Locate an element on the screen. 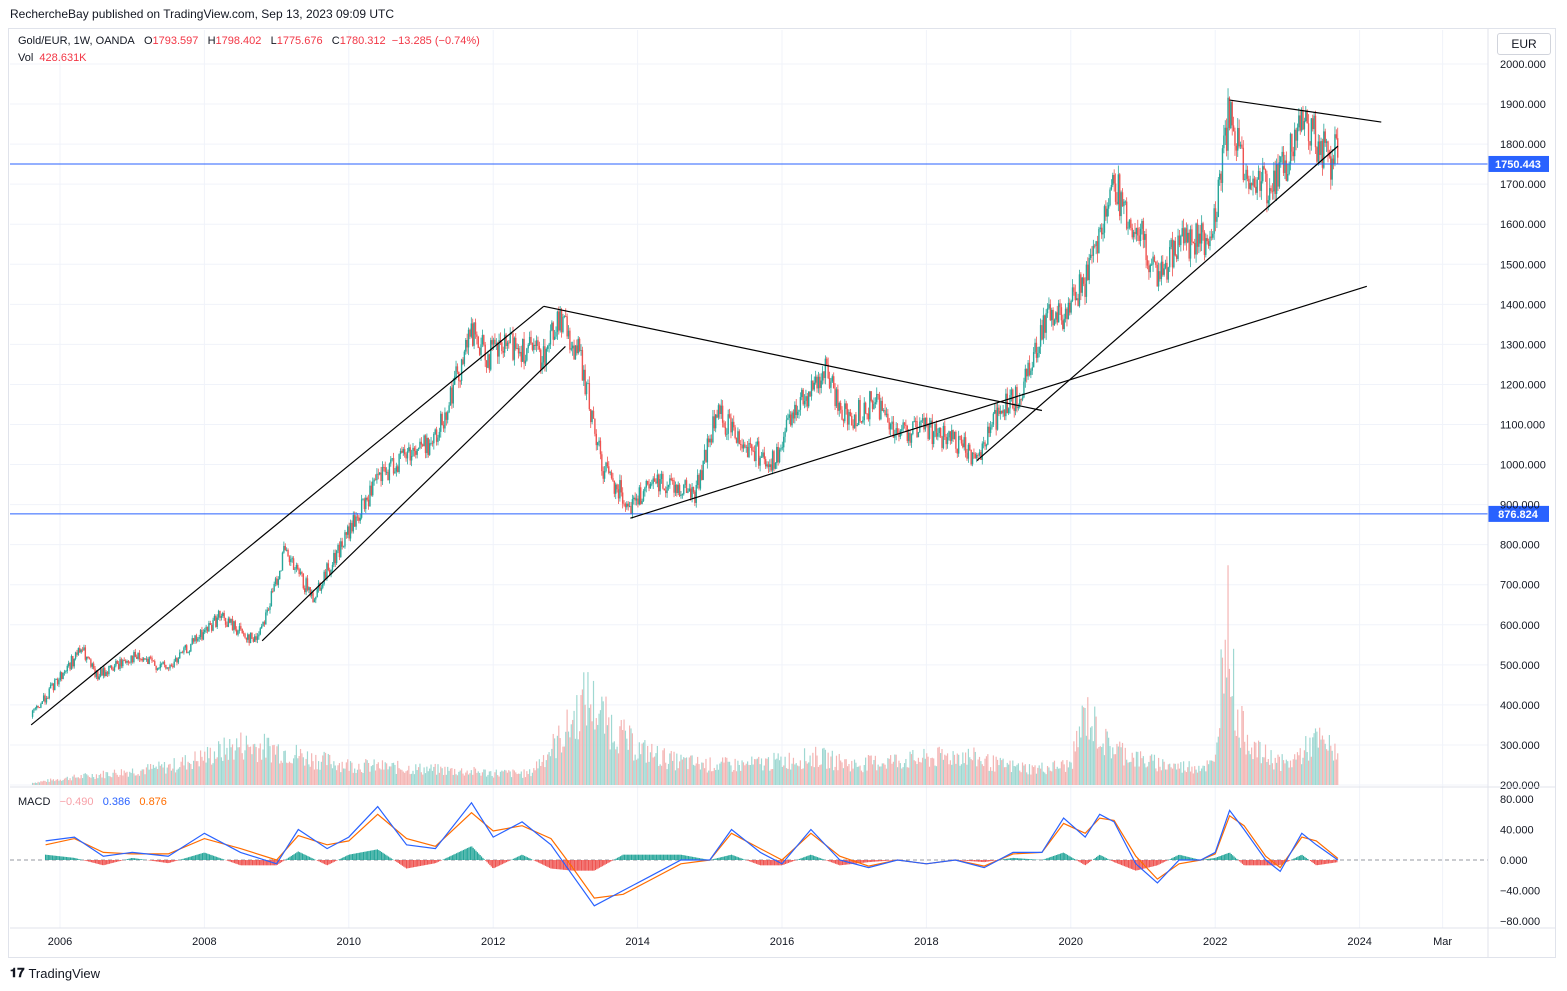 Image resolution: width=1567 pixels, height=991 pixels. x-tick-label: 2012 is located at coordinates (493, 942).